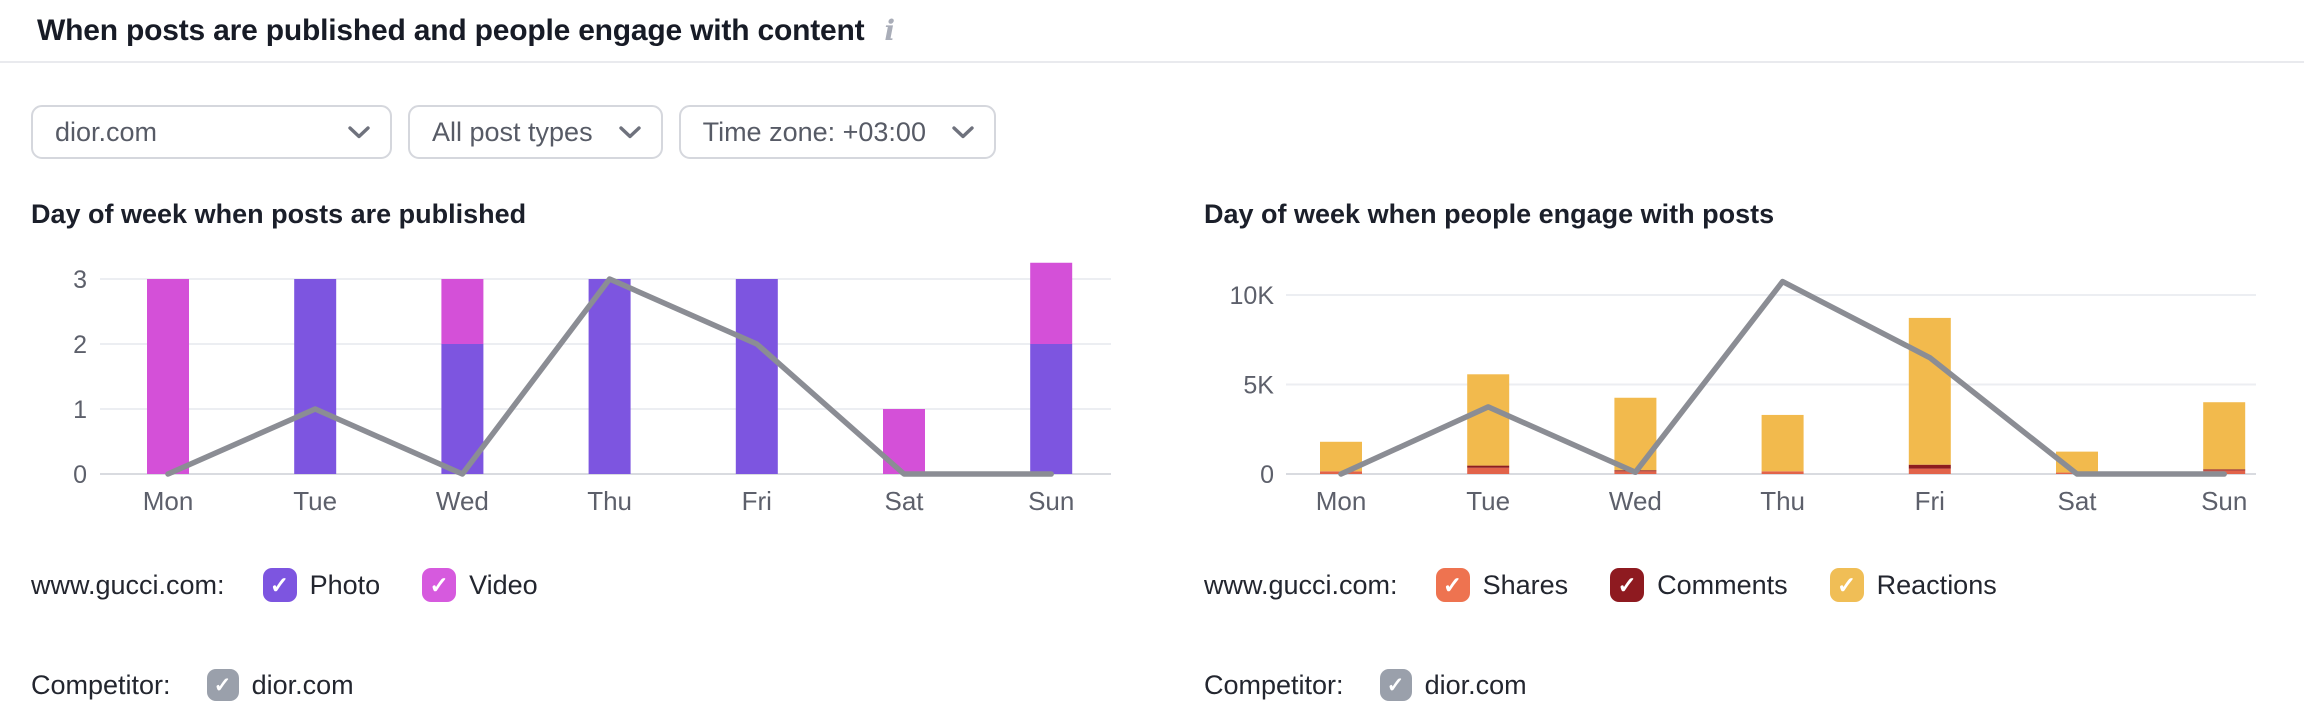  What do you see at coordinates (1258, 386) in the screenshot?
I see `svg-text: 5K` at bounding box center [1258, 386].